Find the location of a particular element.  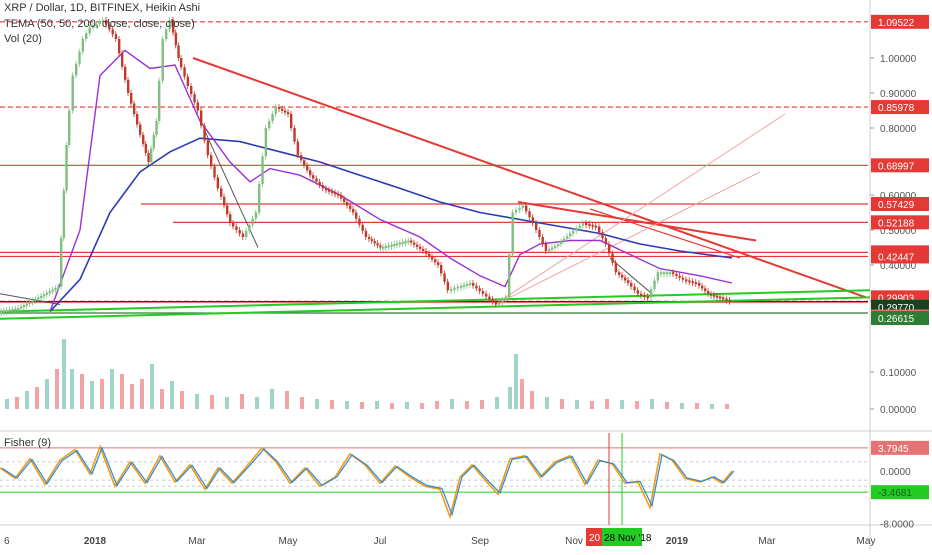

price-tag-label: 0.29903 is located at coordinates (896, 298).